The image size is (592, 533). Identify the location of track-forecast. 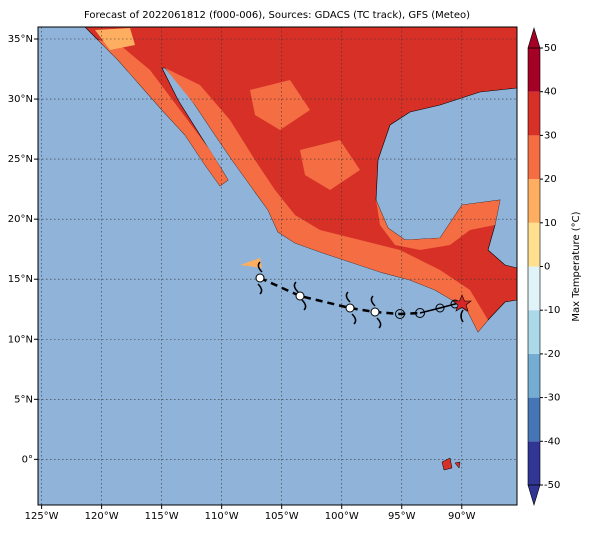
(340, 296).